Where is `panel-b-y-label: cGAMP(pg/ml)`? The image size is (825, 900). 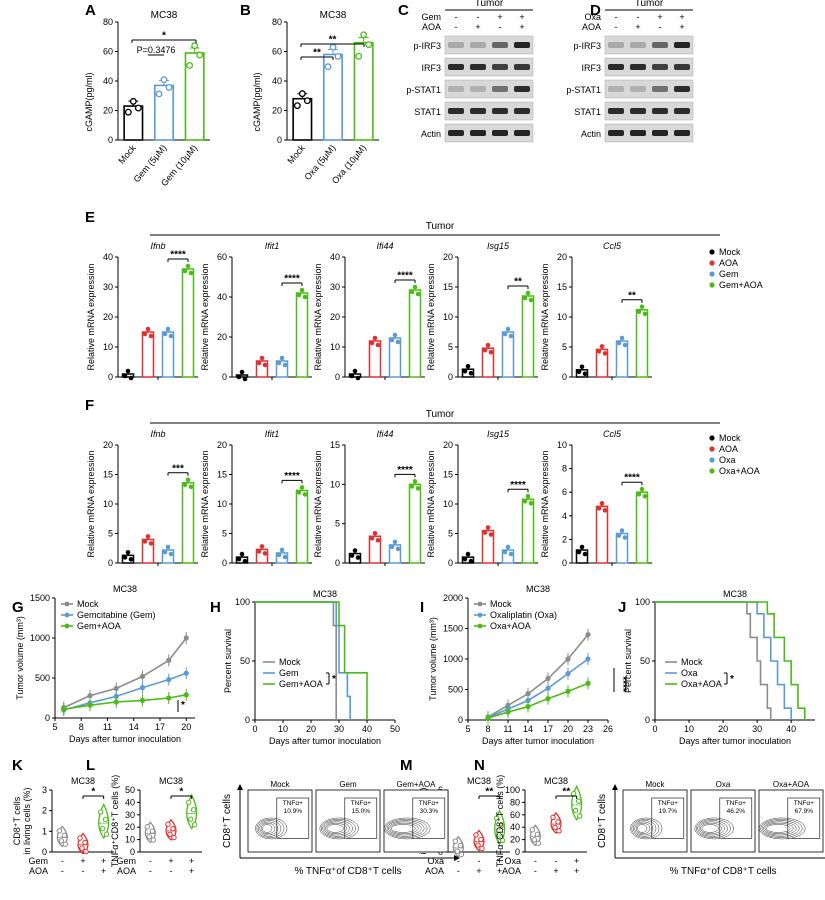 panel-b-y-label: cGAMP(pg/ml) is located at coordinates (257, 101).